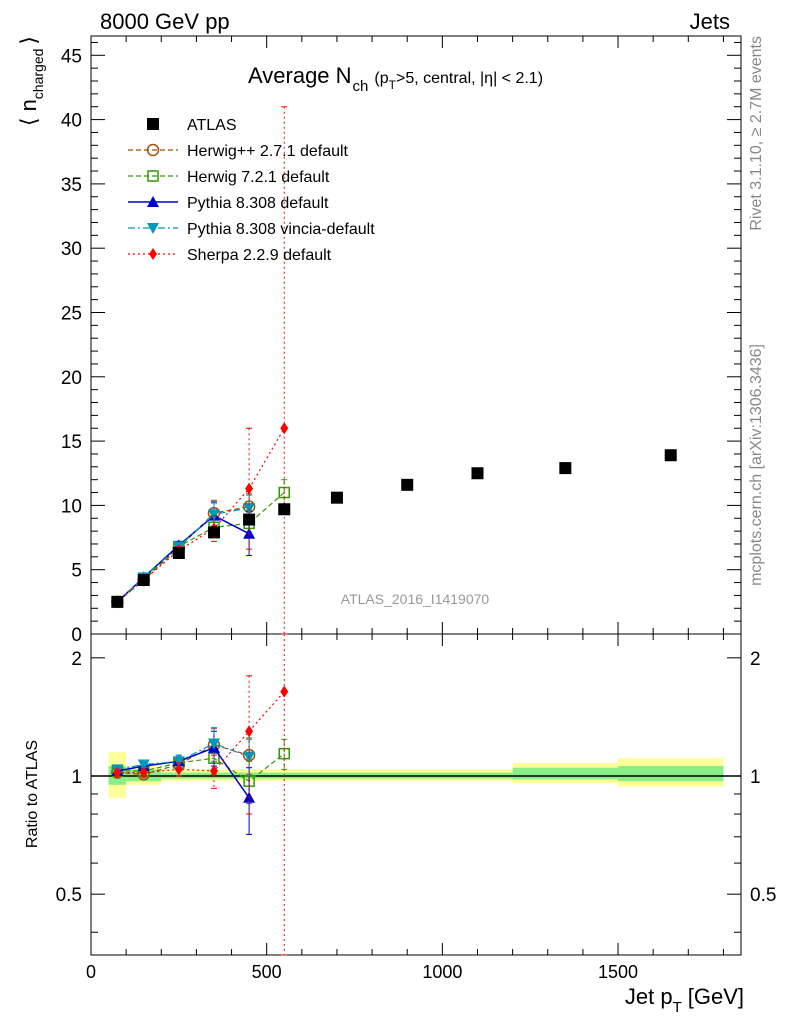 The width and height of the screenshot is (786, 1024). I want to click on x-tick-label: 0, so click(91, 972).